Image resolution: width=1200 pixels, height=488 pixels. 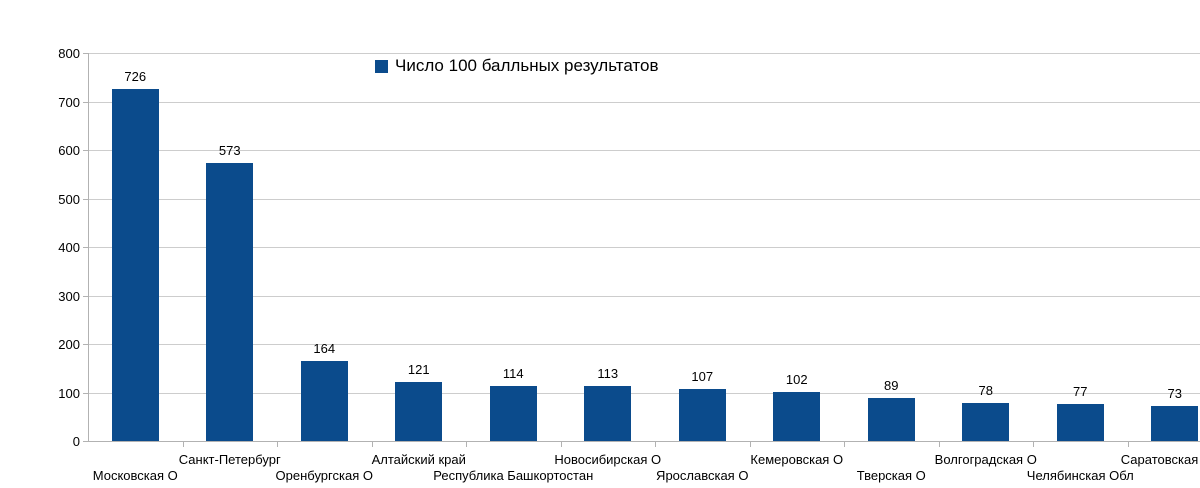 I want to click on y-axis-tick-label: 100, so click(x=69, y=393).